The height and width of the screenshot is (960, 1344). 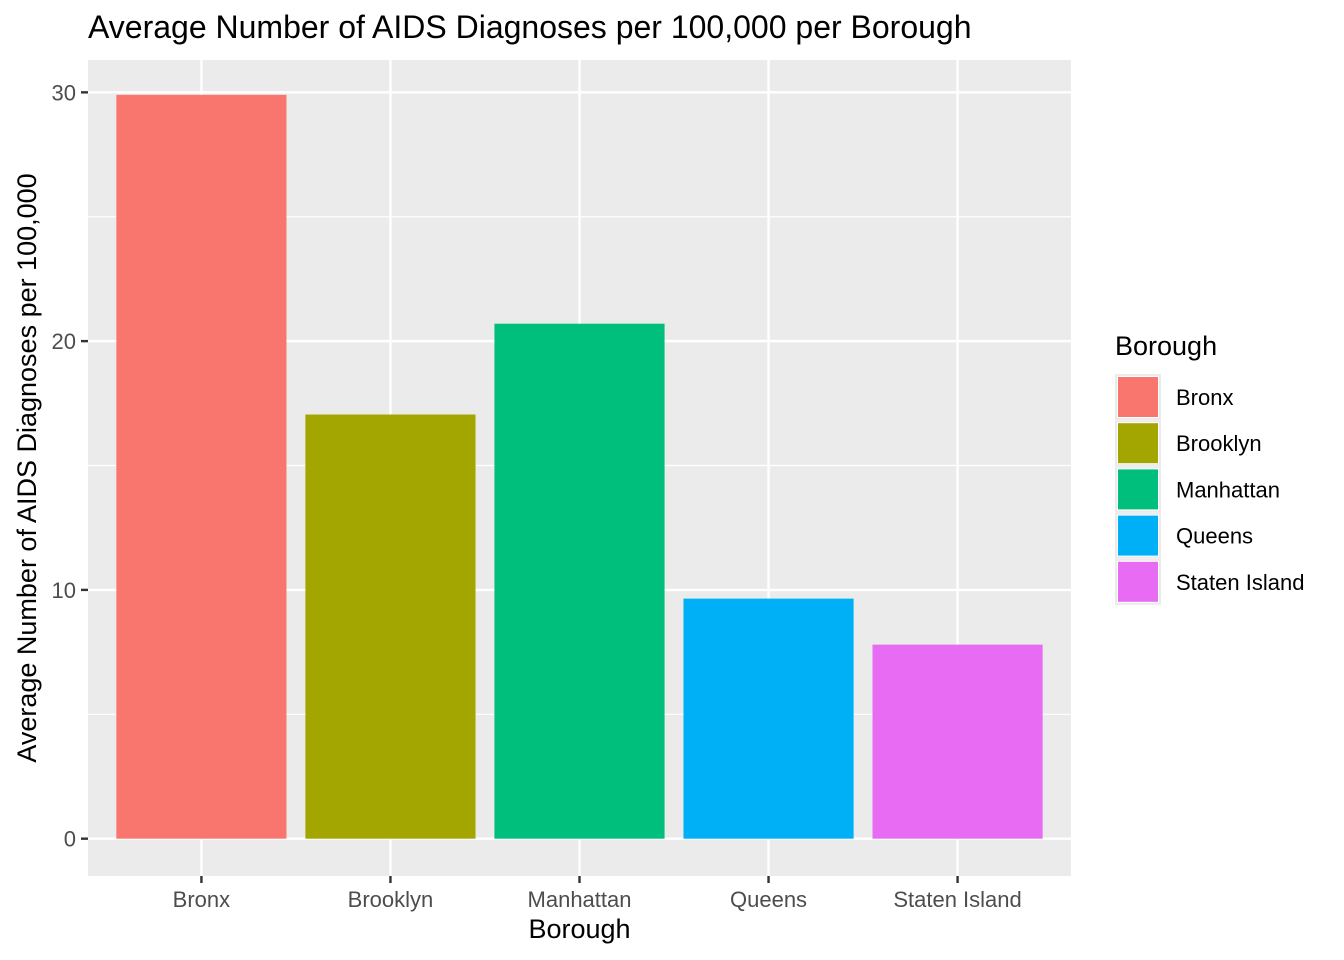 What do you see at coordinates (1219, 443) in the screenshot?
I see `legend-label: Brooklyn` at bounding box center [1219, 443].